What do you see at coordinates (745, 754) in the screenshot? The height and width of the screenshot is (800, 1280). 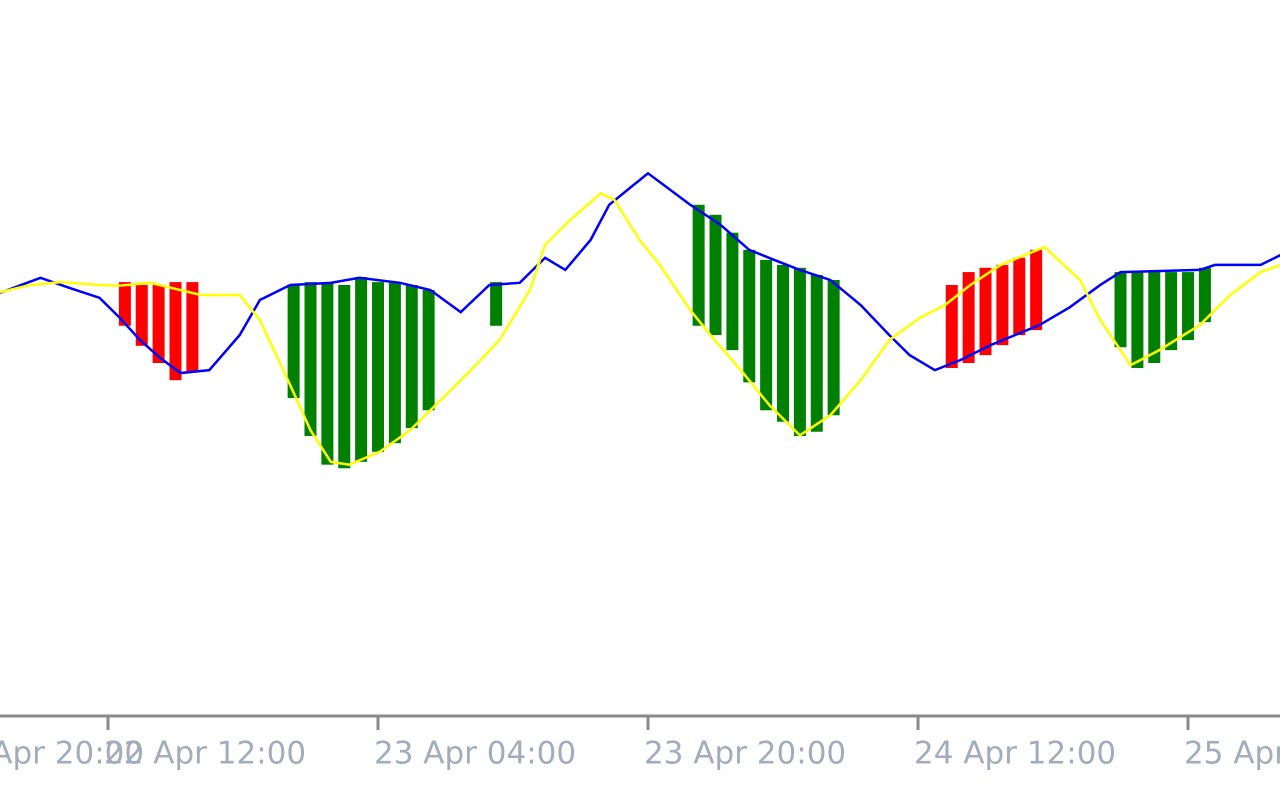 I see `x-tick-label: 23 Apr 20:00` at bounding box center [745, 754].